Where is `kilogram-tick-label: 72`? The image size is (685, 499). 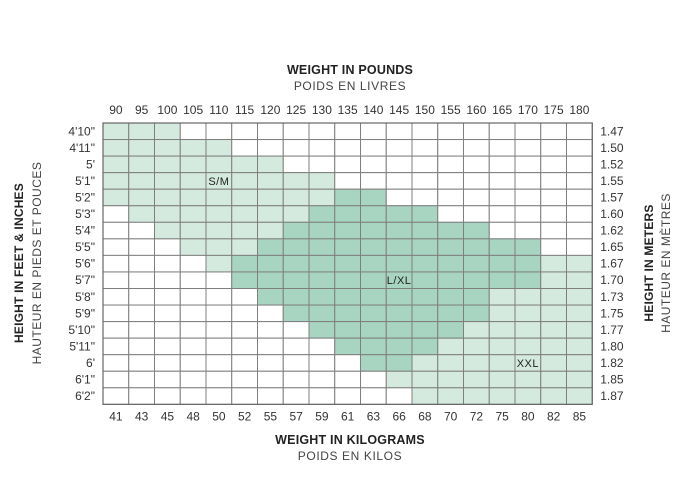 kilogram-tick-label: 72 is located at coordinates (477, 416).